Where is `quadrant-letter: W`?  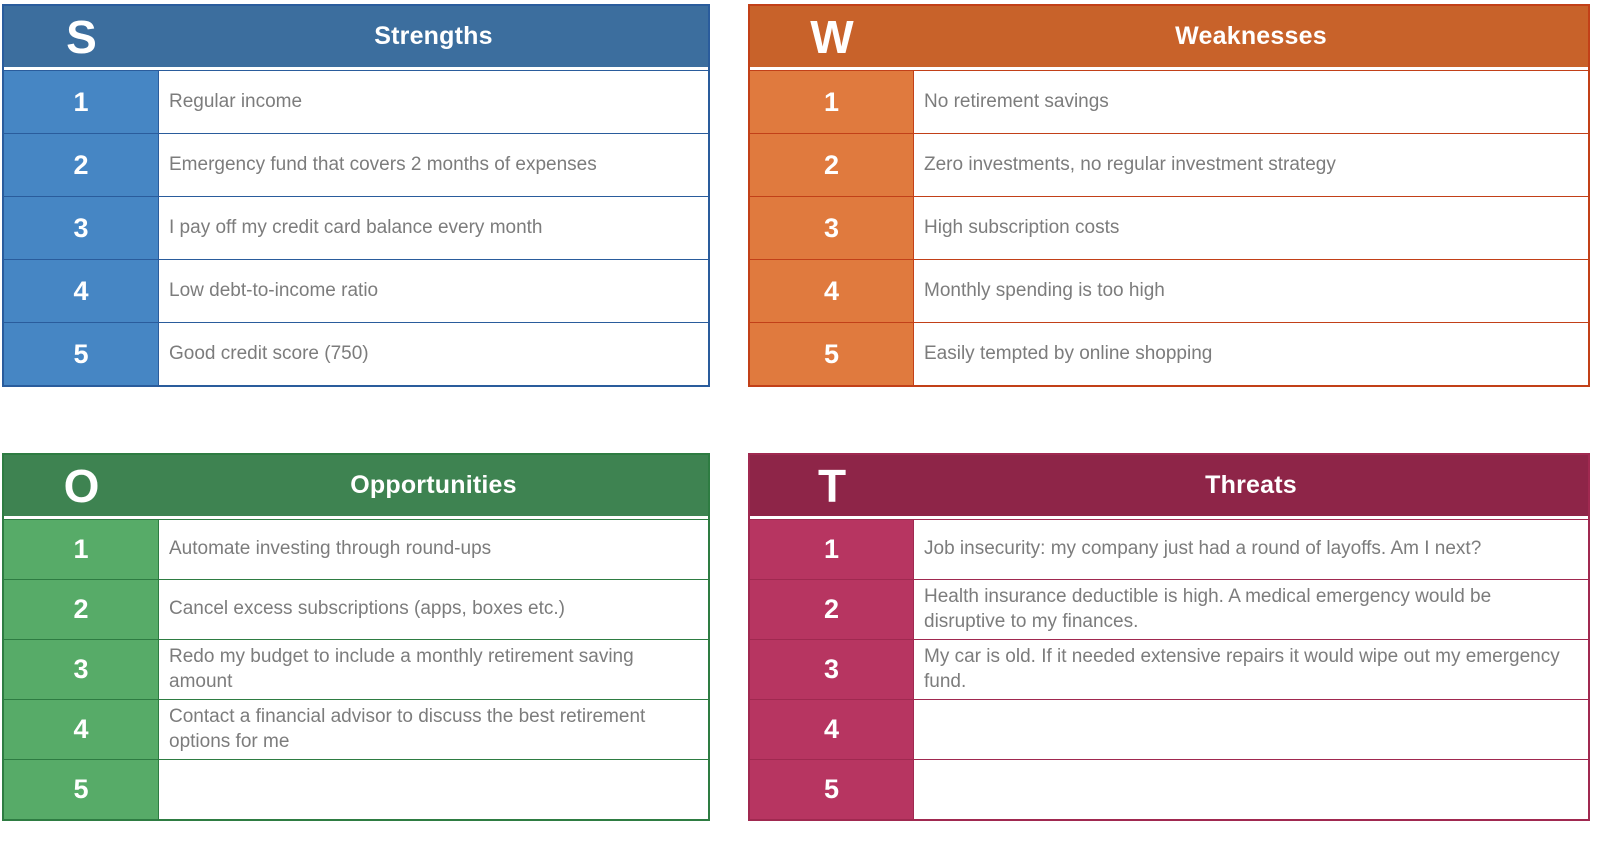 quadrant-letter: W is located at coordinates (832, 36).